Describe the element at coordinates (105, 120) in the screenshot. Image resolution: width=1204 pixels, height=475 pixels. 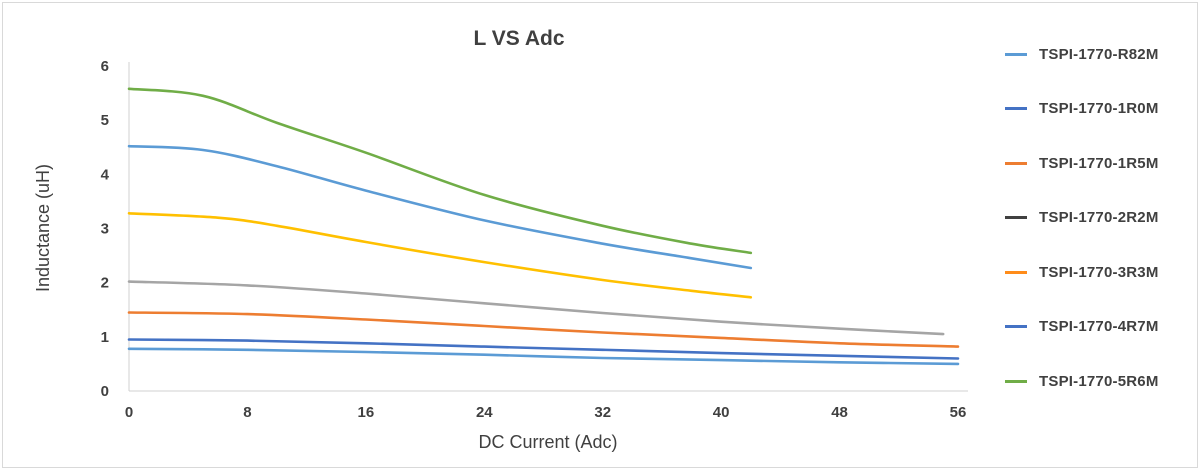
I see `y-tick-label: 5` at that location.